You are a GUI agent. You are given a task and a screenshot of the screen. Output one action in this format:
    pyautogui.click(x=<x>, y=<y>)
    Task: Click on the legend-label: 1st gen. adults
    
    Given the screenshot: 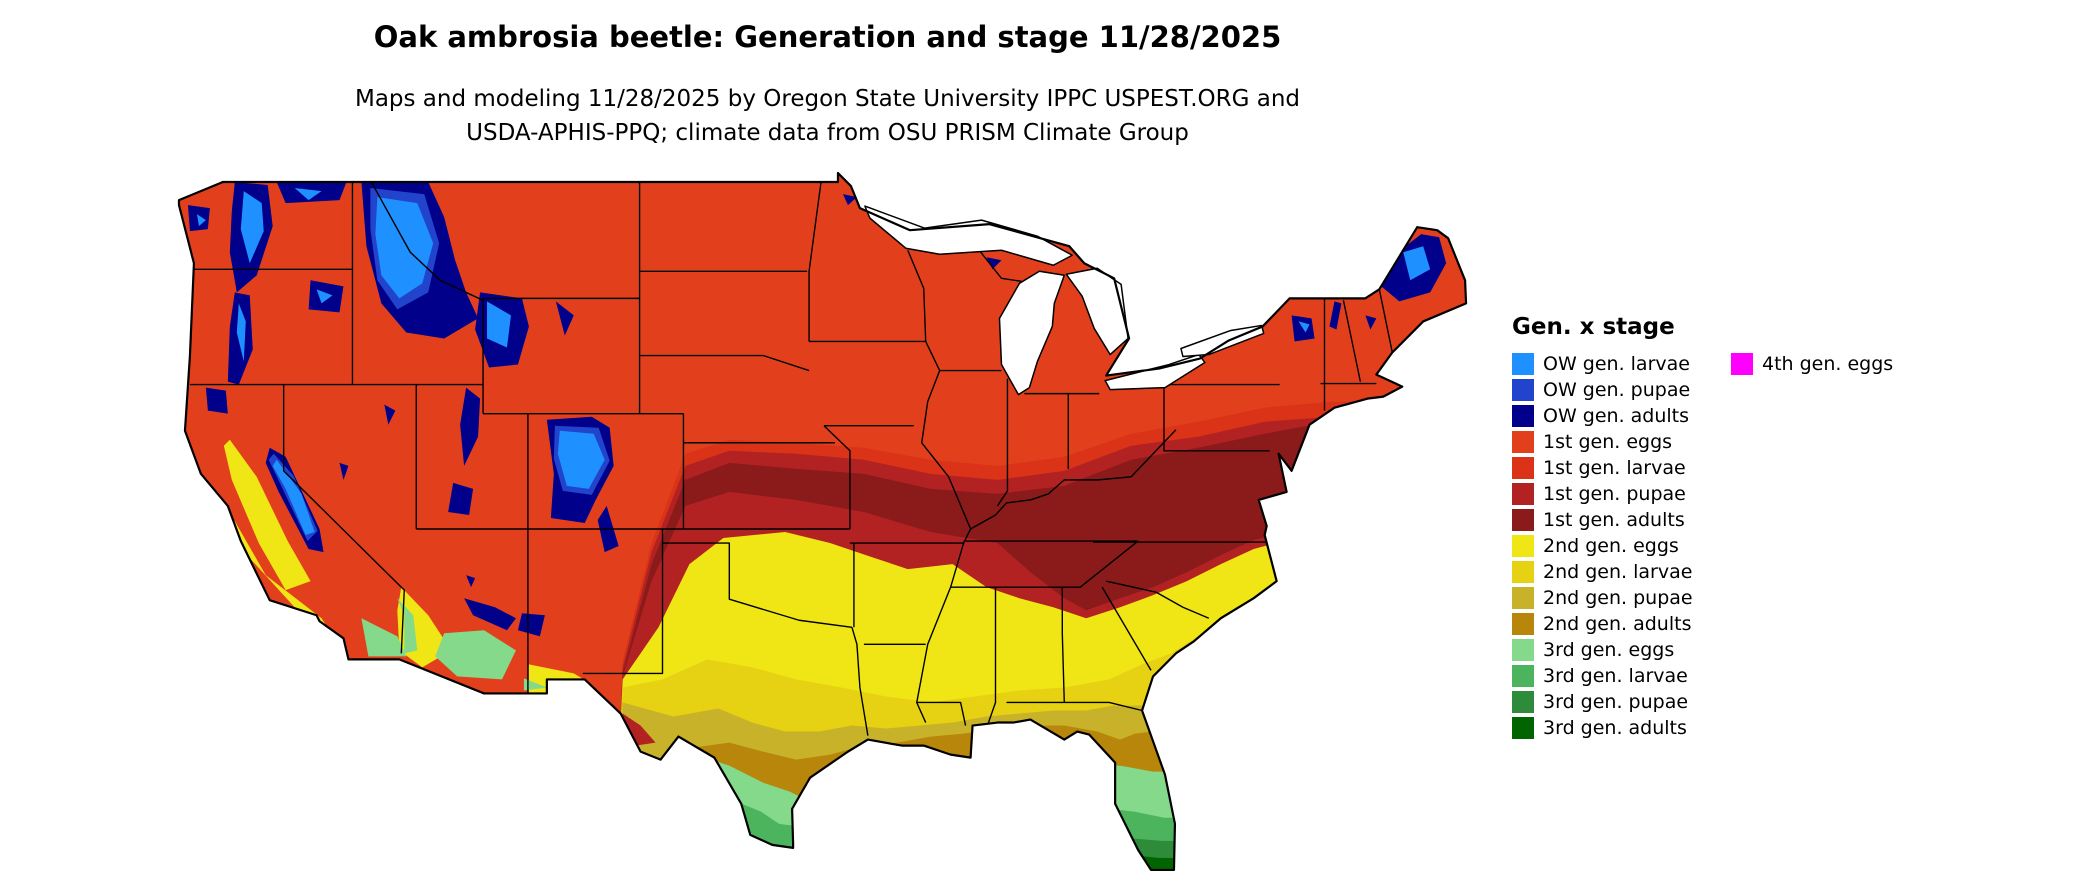 What is the action you would take?
    pyautogui.click(x=1614, y=520)
    